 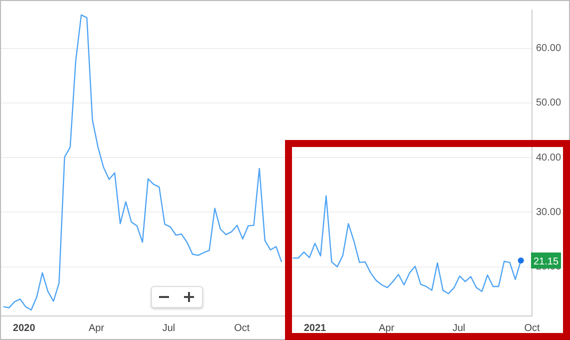 What do you see at coordinates (549, 103) in the screenshot?
I see `y-tick-label: 50.00` at bounding box center [549, 103].